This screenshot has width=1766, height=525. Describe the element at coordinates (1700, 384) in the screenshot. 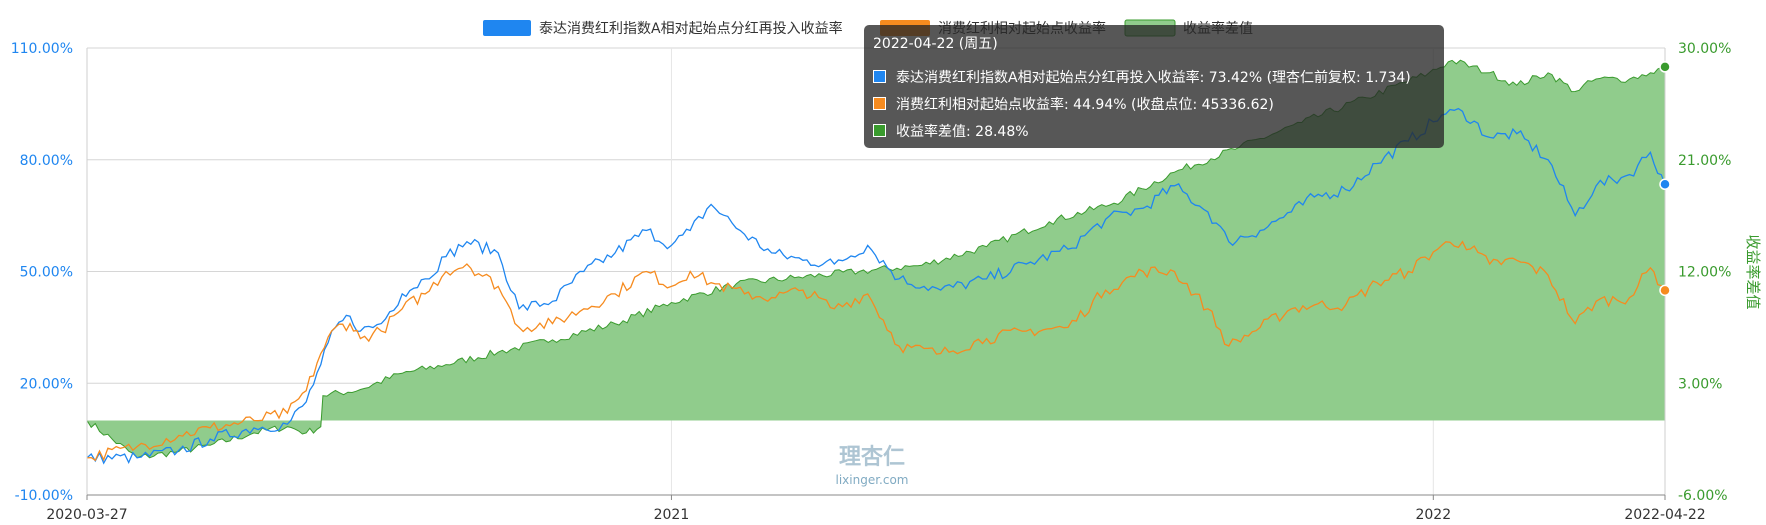

I see `y-right-tick-label: 3.00%` at that location.